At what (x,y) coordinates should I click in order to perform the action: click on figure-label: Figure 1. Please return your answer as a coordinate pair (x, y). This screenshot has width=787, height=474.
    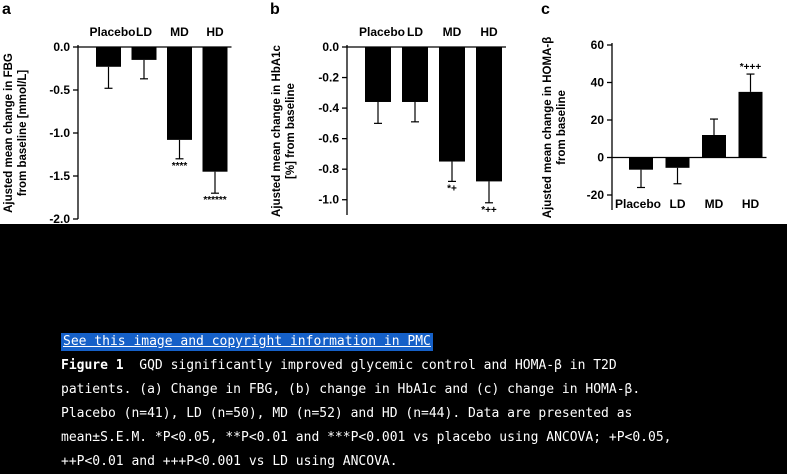
    Looking at the image, I should click on (92, 365).